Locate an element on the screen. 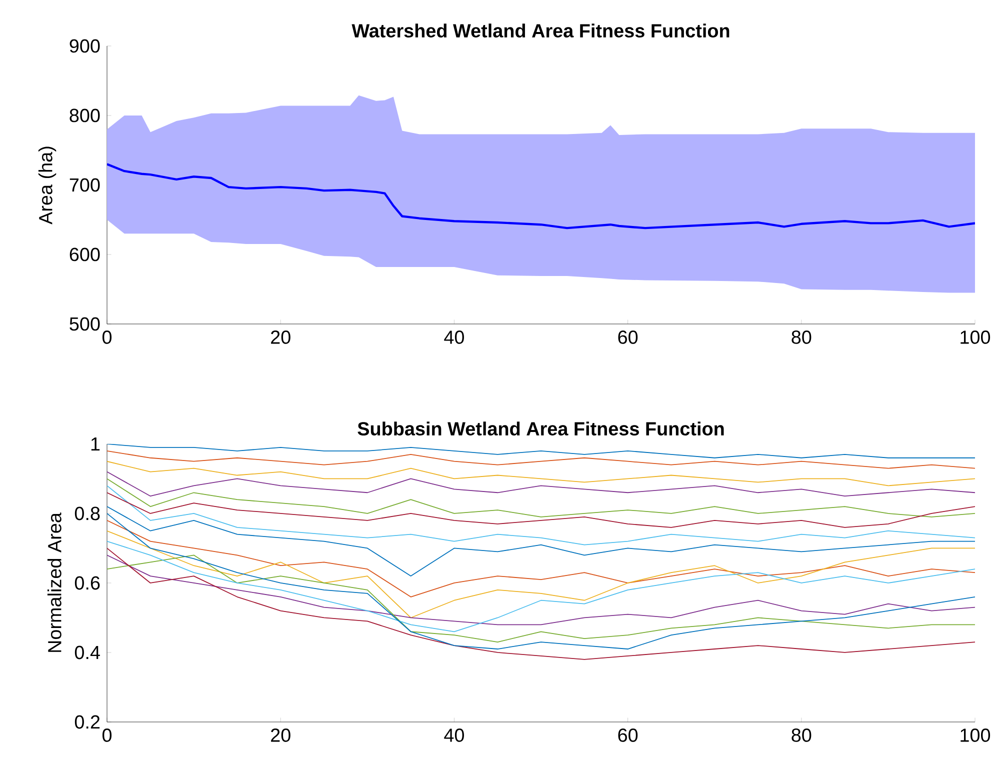  y-tick-label: 0.6 is located at coordinates (87, 583).